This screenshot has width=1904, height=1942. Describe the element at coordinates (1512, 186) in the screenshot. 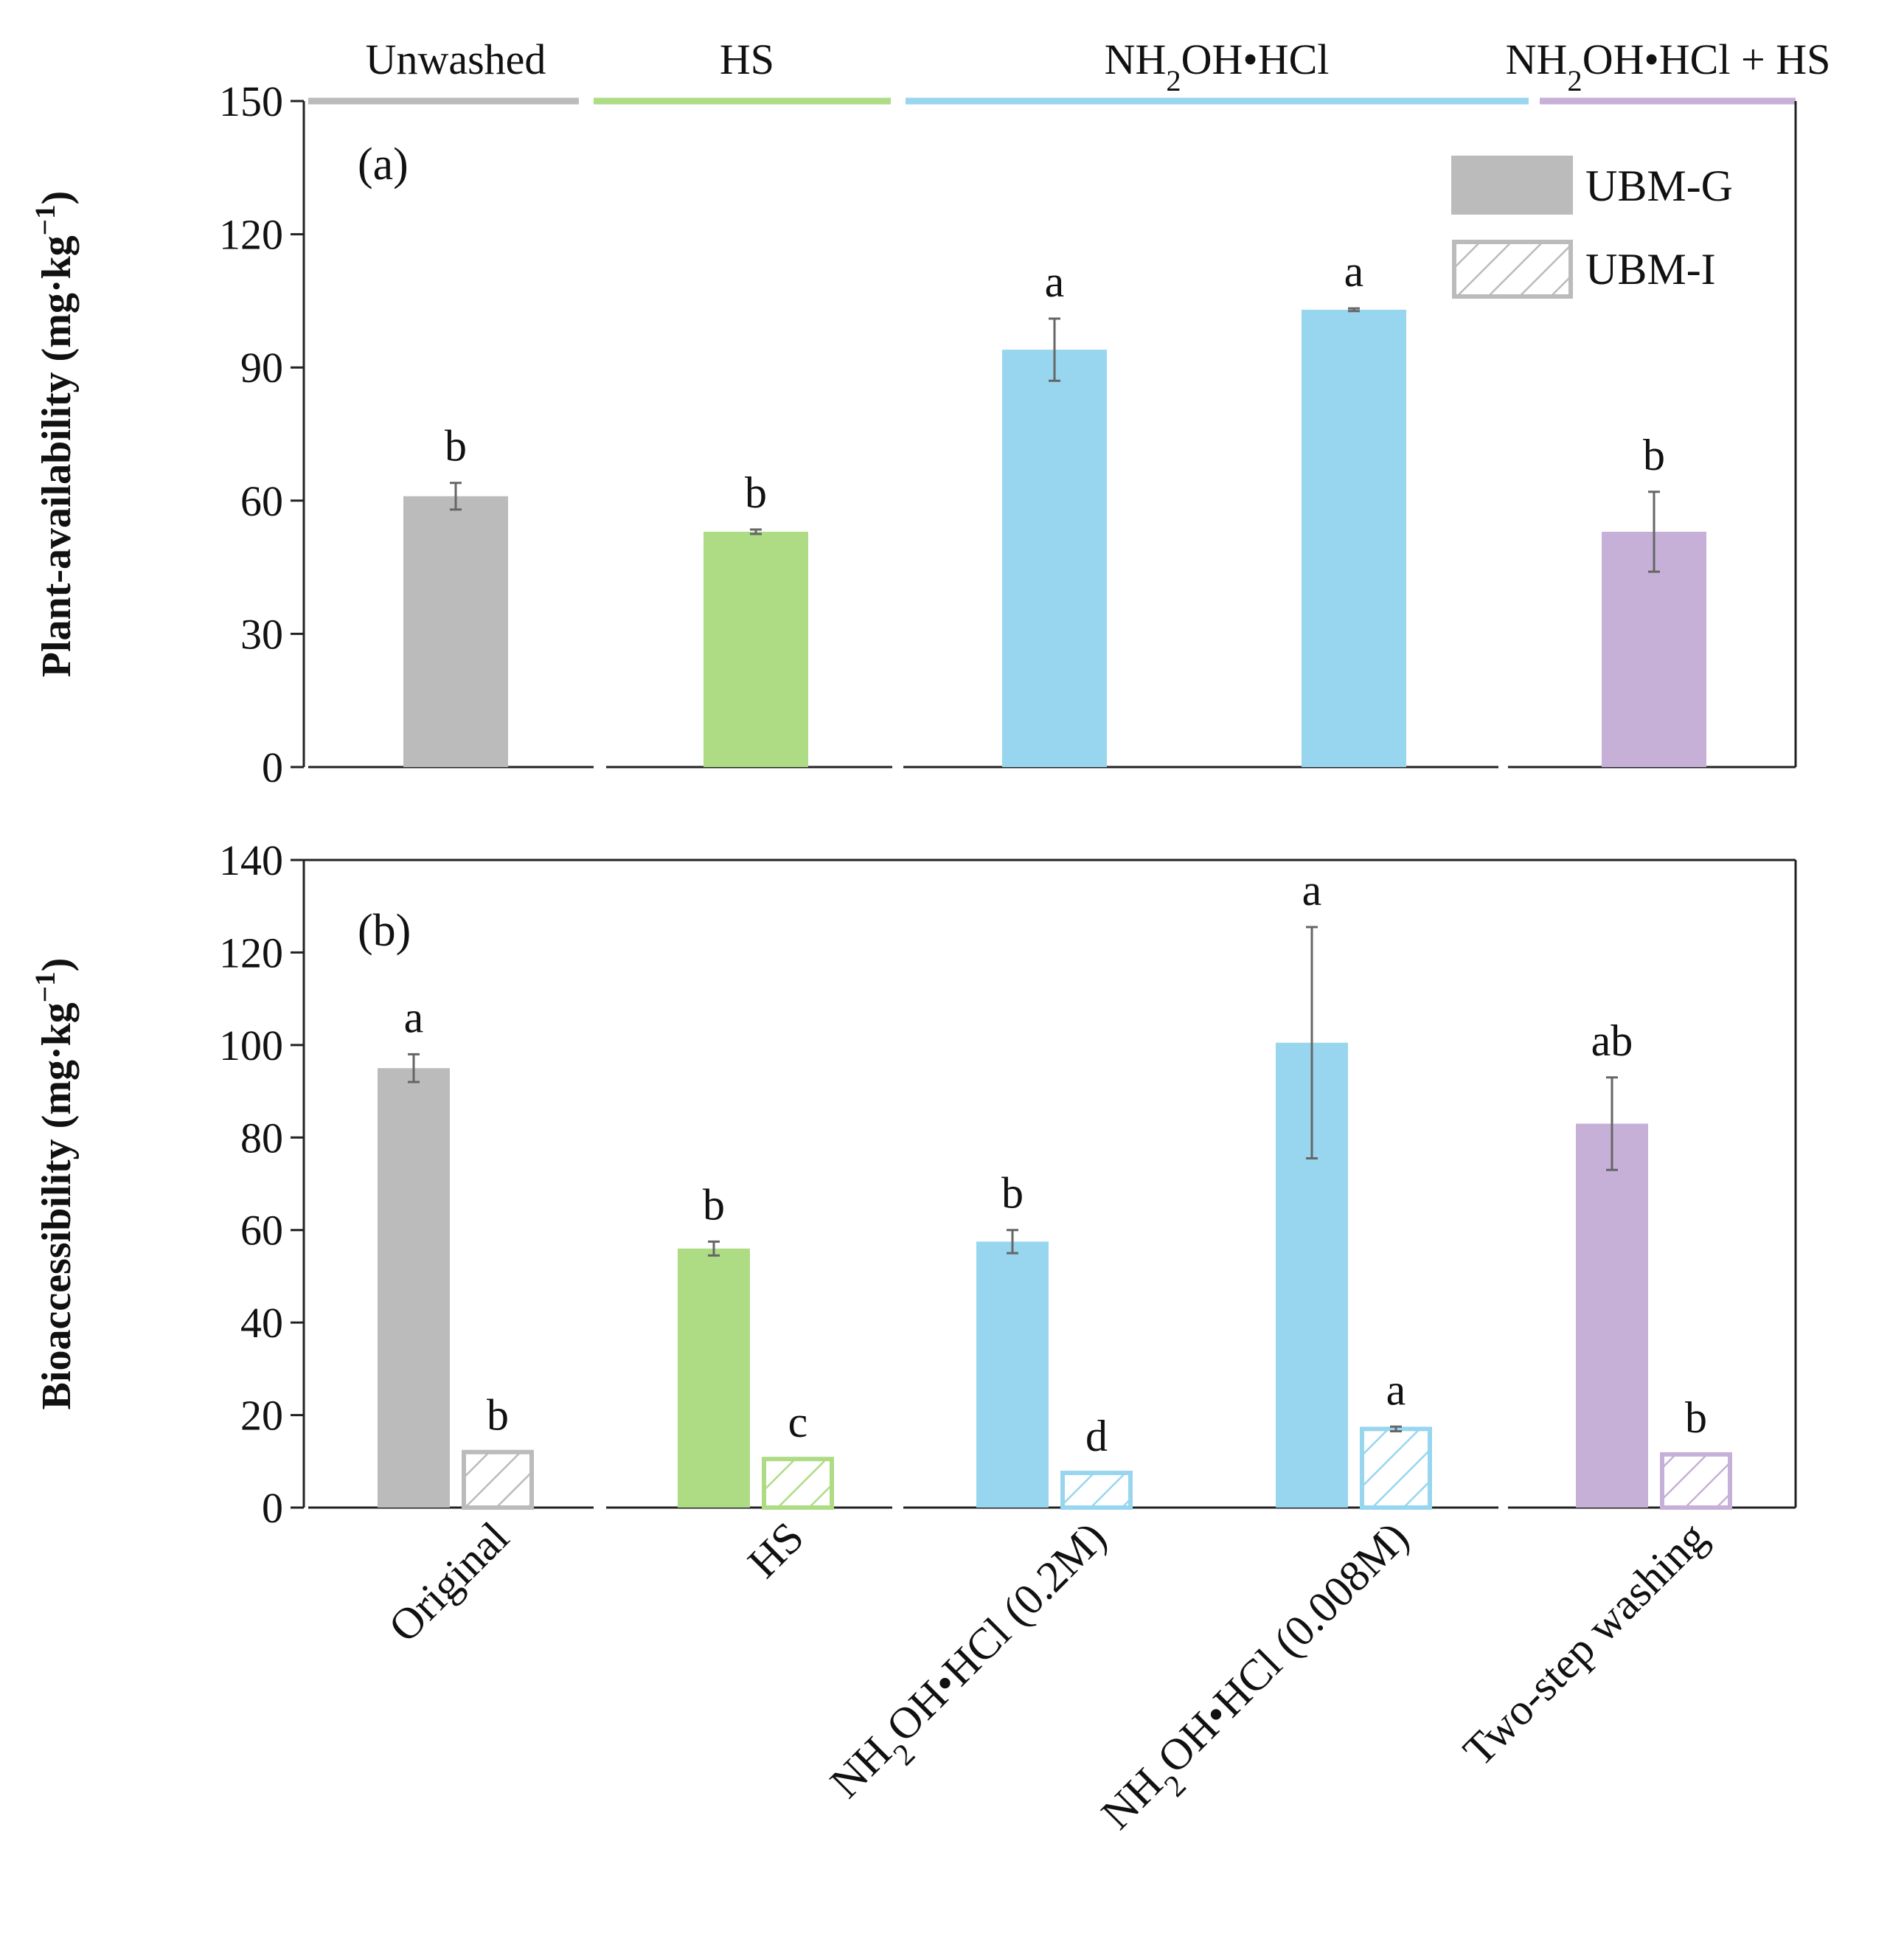

I see `legend-swatch-solid` at that location.